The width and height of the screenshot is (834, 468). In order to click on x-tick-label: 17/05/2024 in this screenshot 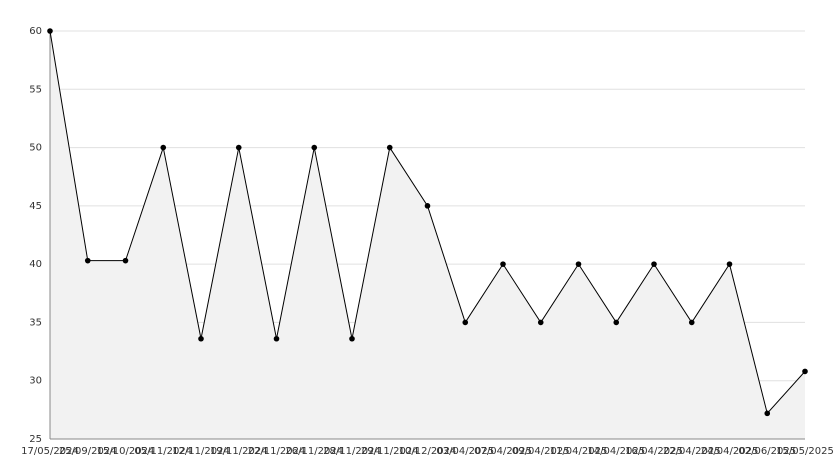, I will do `click(50, 451)`.